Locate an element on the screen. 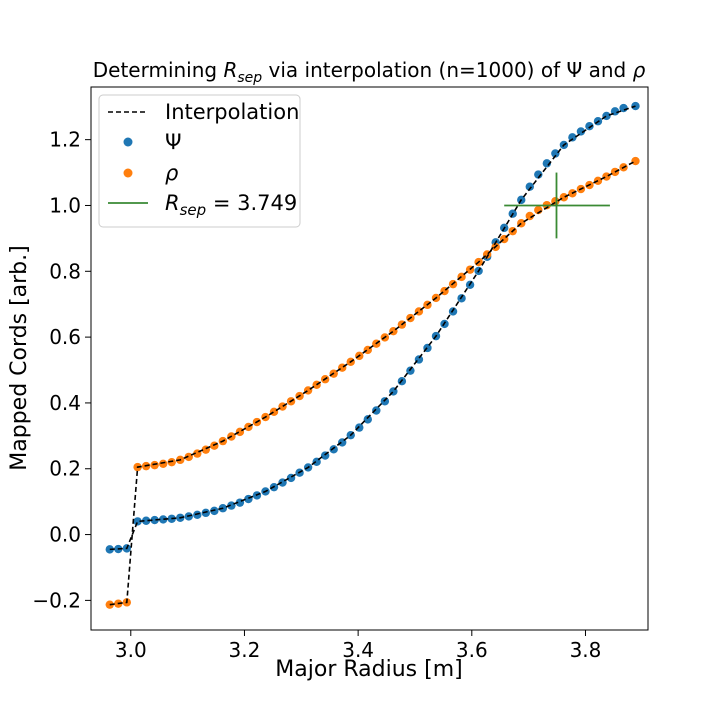  title-var-sub: sep is located at coordinates (249, 78).